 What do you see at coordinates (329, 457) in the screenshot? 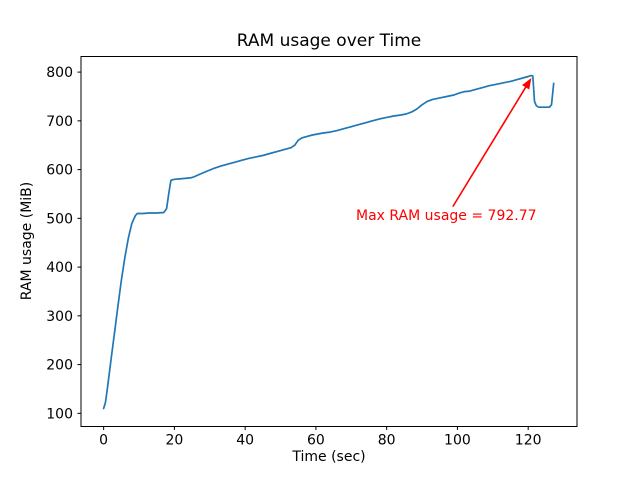
I see `x-axis-label: Time (sec)` at bounding box center [329, 457].